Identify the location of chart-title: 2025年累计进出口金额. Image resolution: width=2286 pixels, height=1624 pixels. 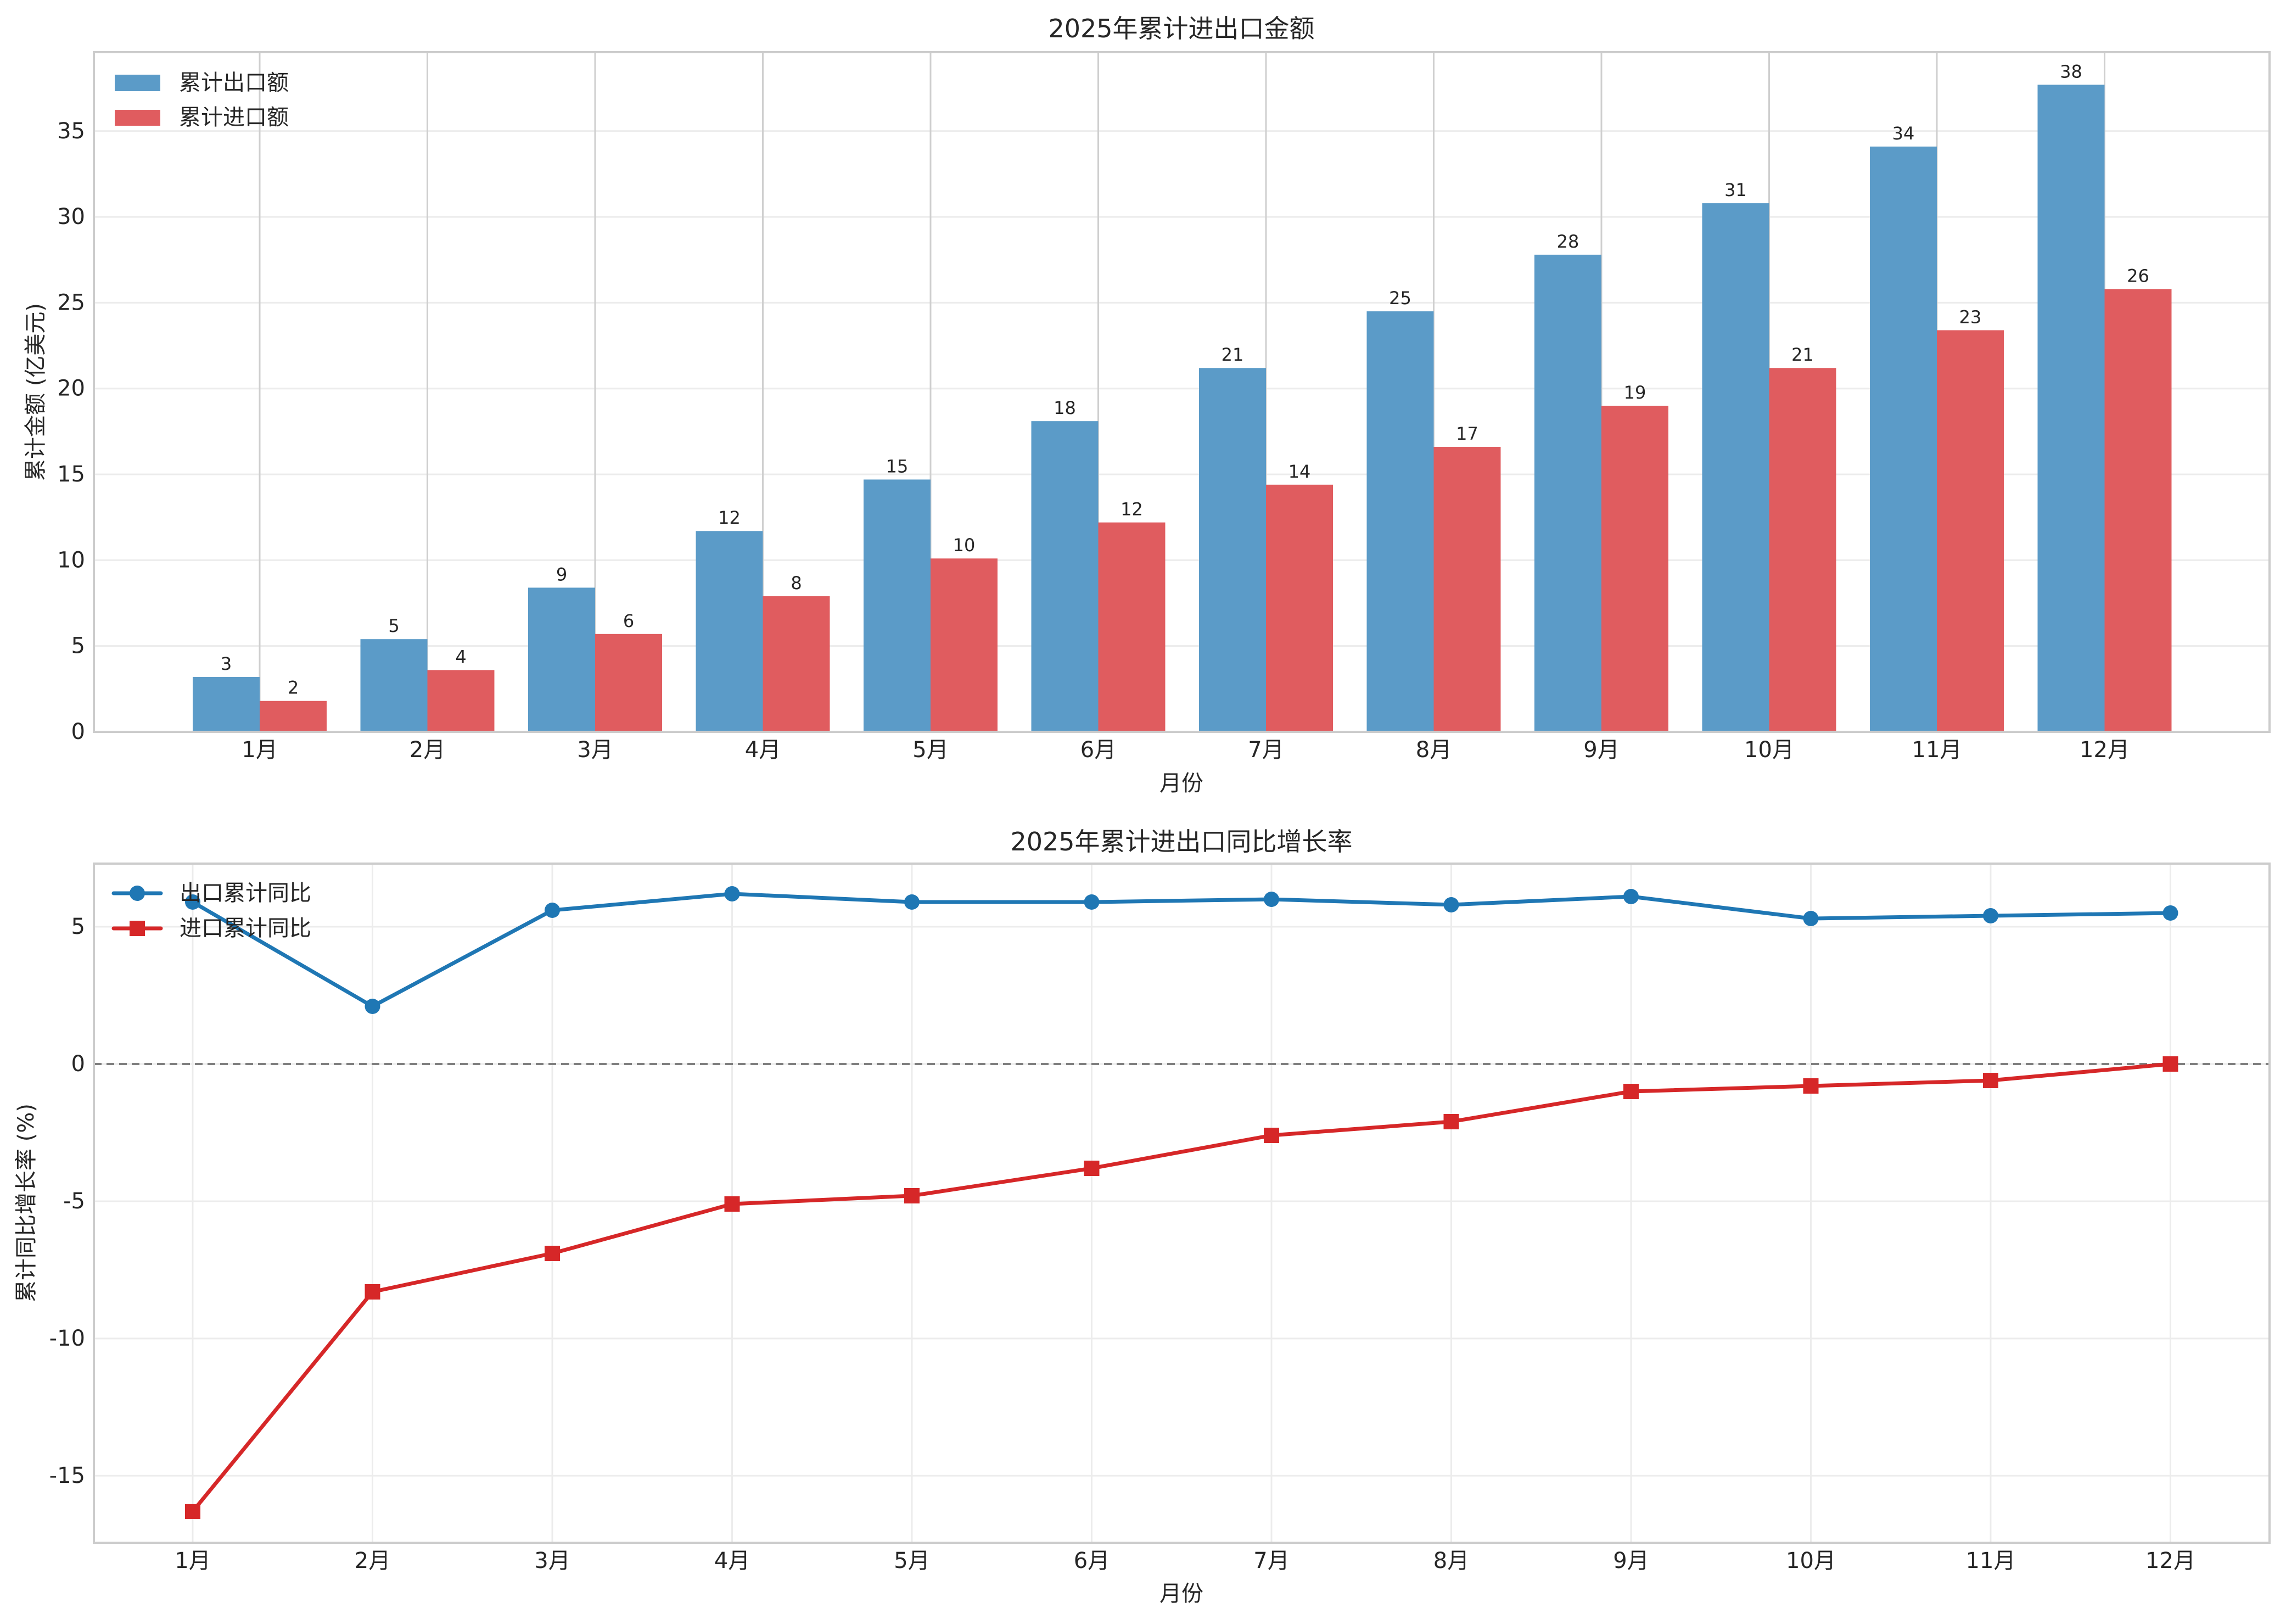
(1181, 29).